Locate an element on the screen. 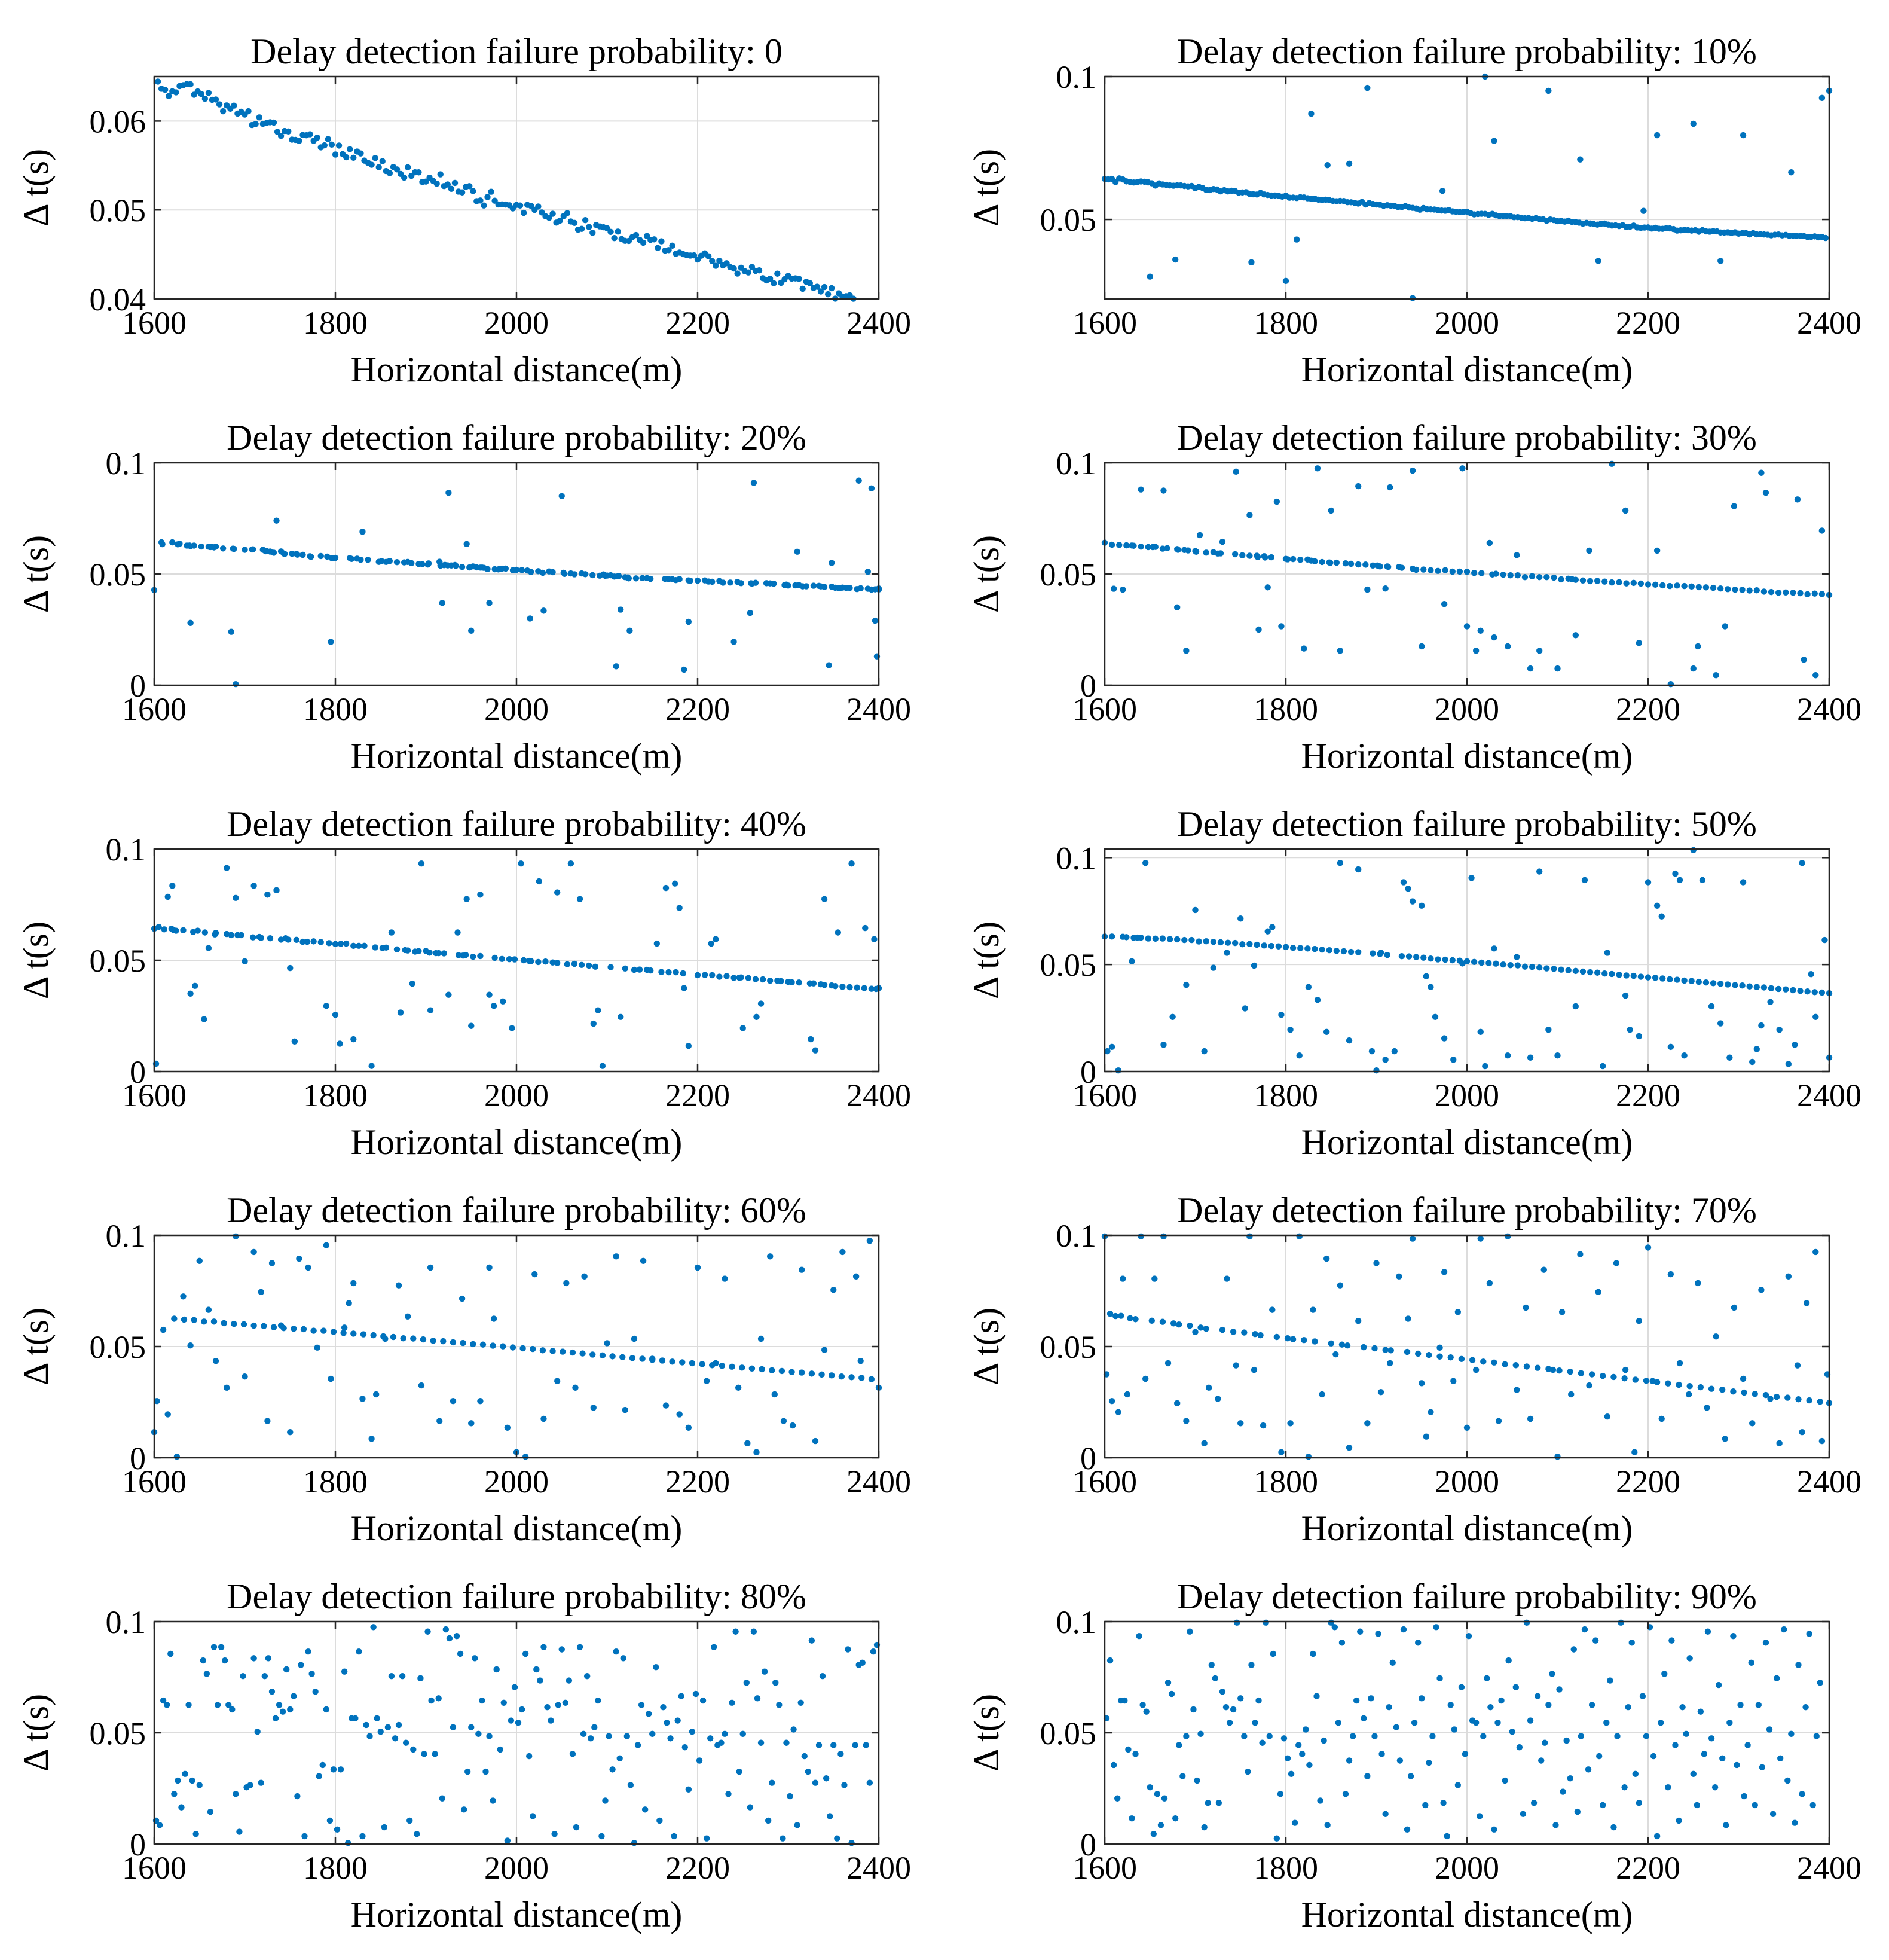 Image resolution: width=1889 pixels, height=1960 pixels. y-axis-label: Δ t(s) is located at coordinates (36, 188).